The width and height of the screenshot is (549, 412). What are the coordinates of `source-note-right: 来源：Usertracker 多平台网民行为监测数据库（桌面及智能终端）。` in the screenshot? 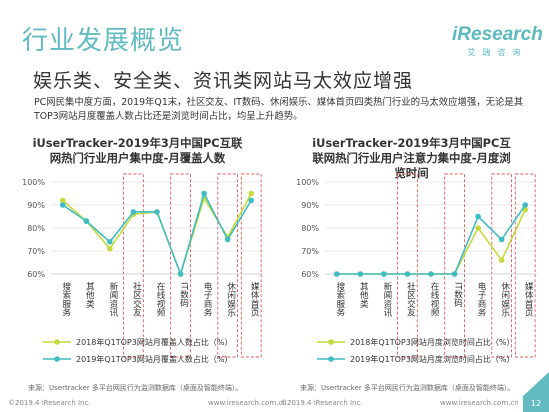 It's located at (407, 388).